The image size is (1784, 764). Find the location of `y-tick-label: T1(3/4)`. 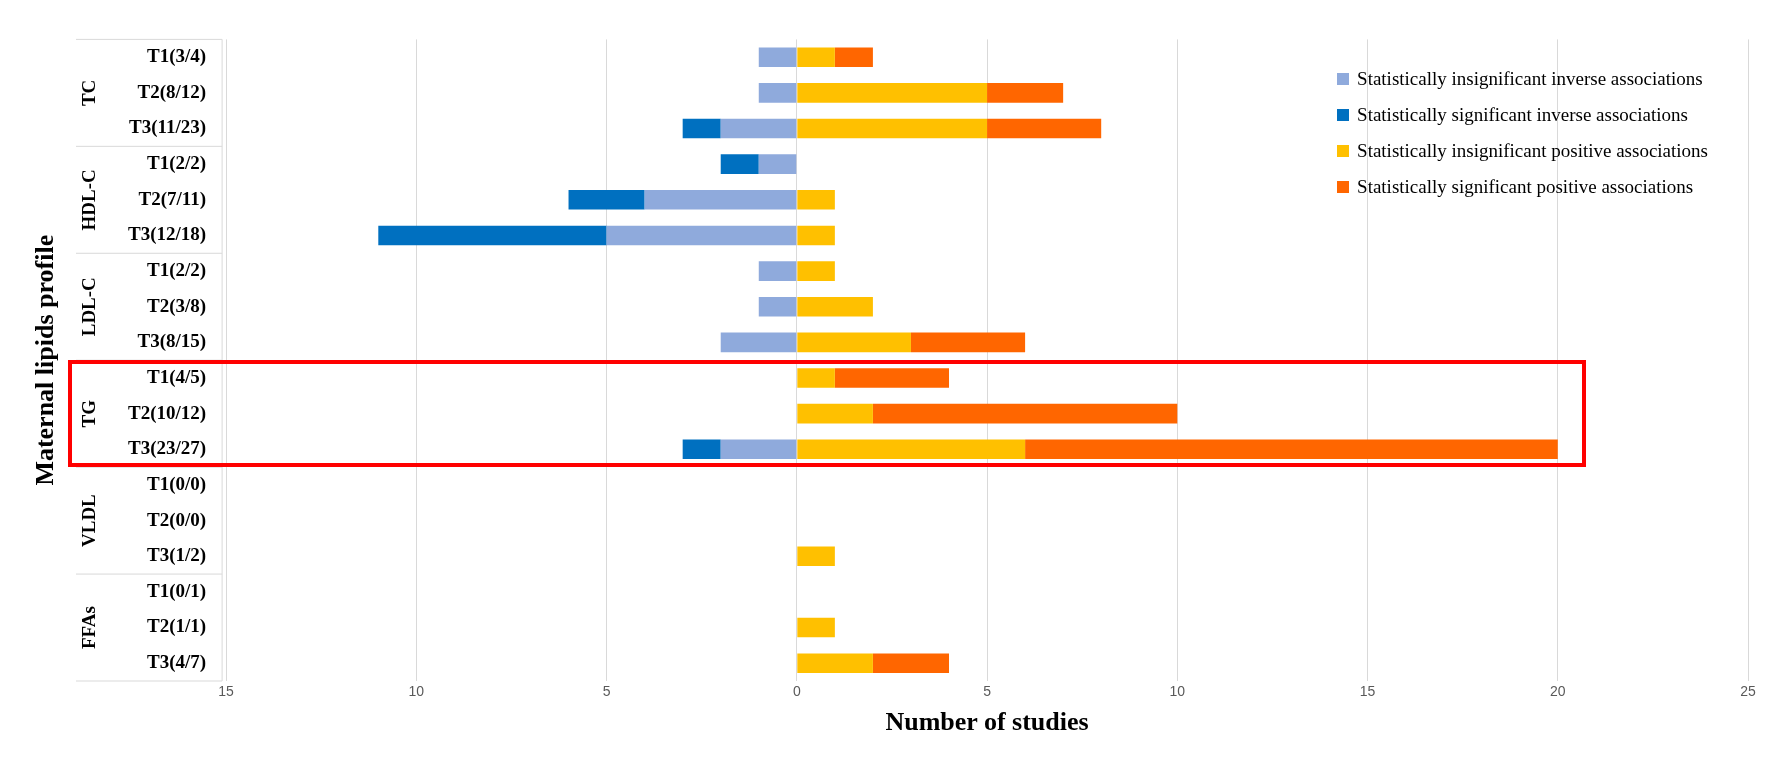

y-tick-label: T1(3/4) is located at coordinates (177, 56).